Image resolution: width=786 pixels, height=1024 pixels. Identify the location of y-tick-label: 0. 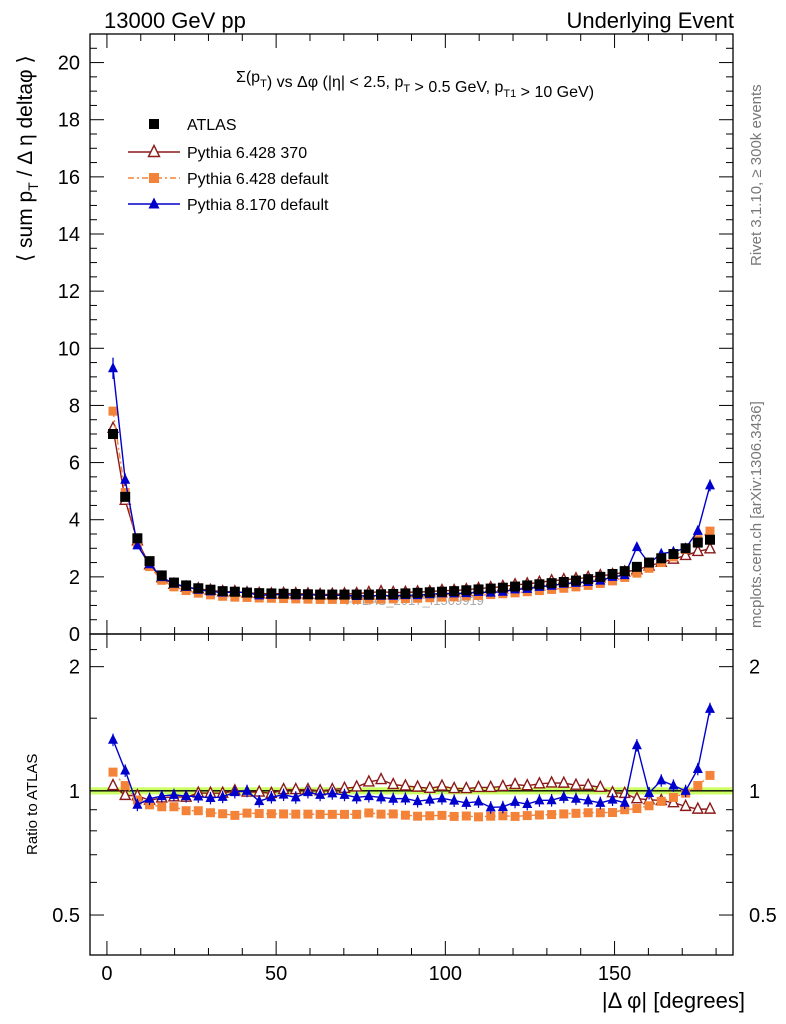
(74, 635).